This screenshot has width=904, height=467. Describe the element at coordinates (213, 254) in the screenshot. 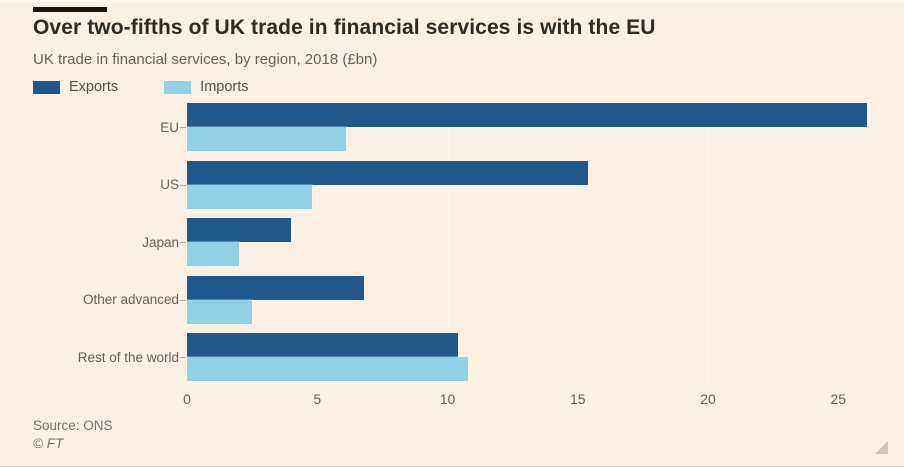

I see `bar-imports-japan` at that location.